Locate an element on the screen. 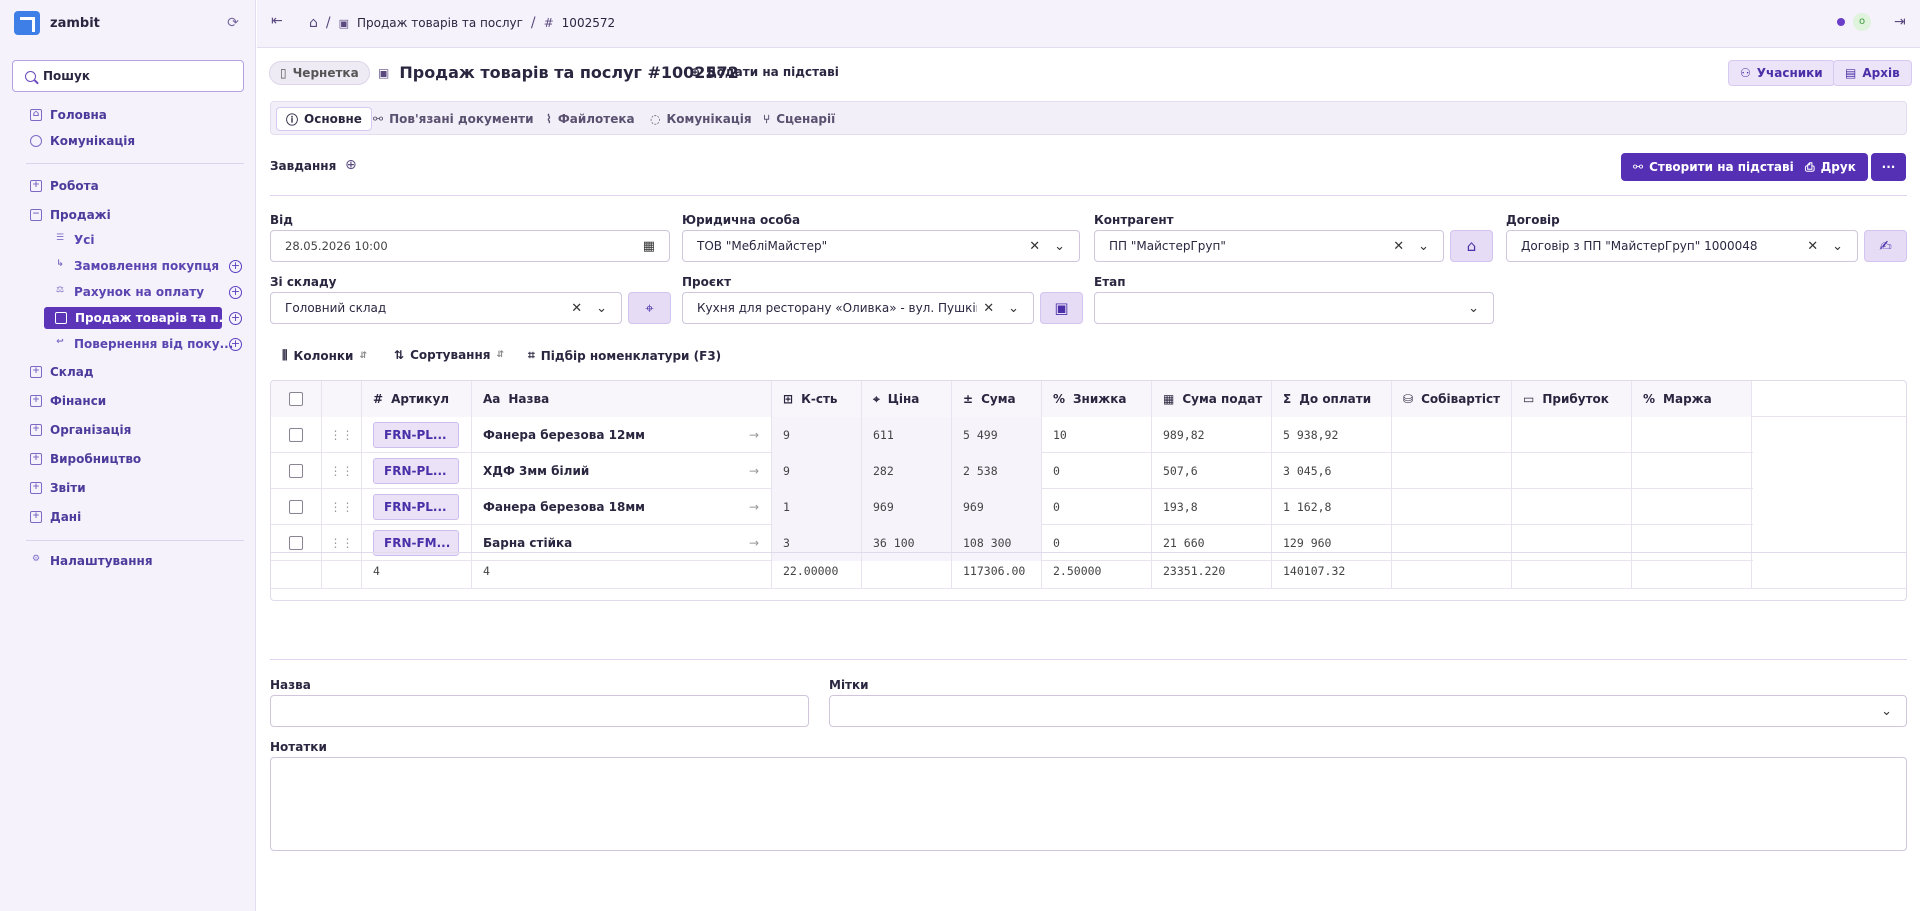 The height and width of the screenshot is (911, 1920). stage-select: ⌄ is located at coordinates (1294, 308).